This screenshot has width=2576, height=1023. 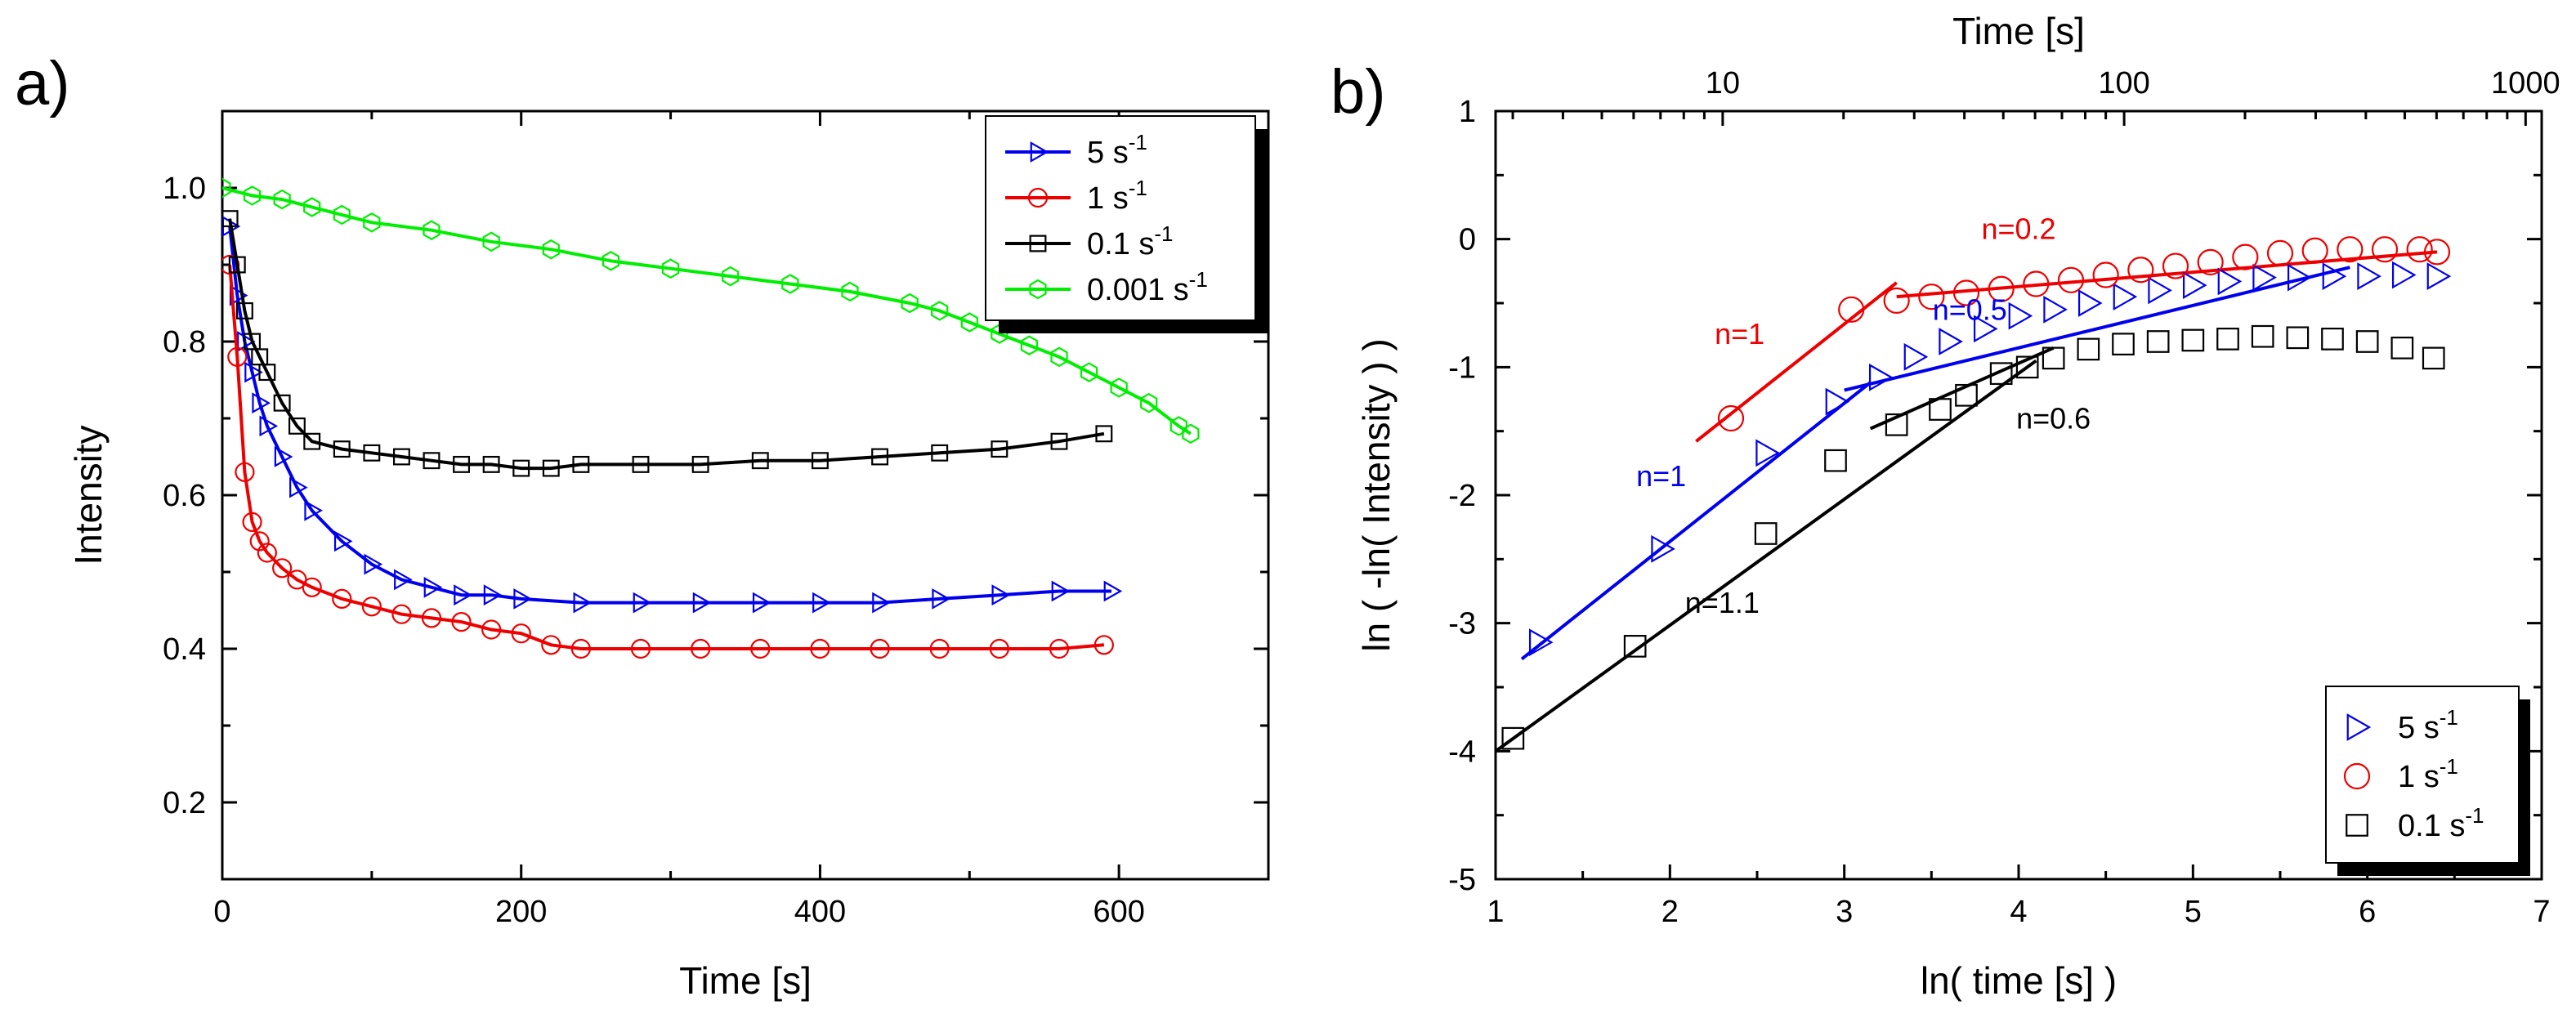 I want to click on x-axis-title: ln( time [s] ), so click(x=2019, y=980).